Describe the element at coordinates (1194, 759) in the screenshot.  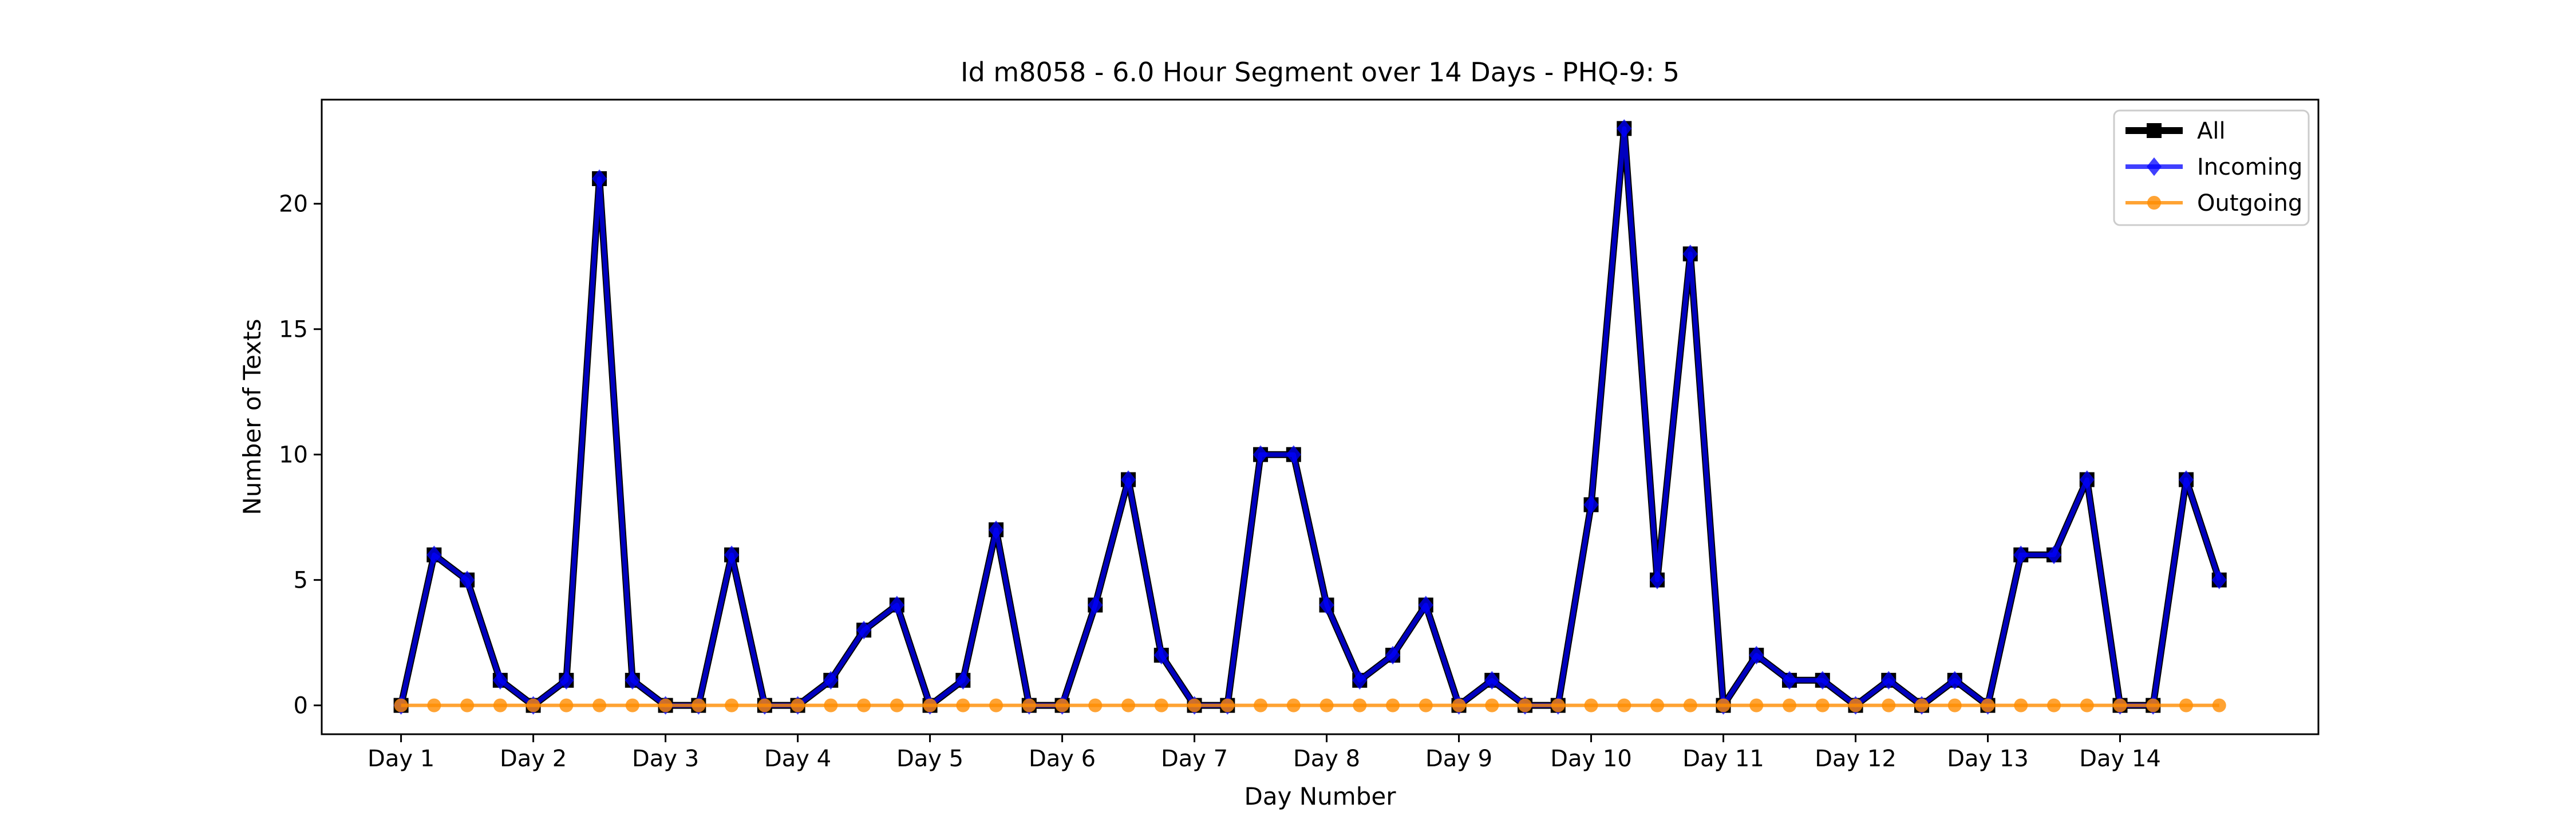
I see `x-tick-label: Day 7` at that location.